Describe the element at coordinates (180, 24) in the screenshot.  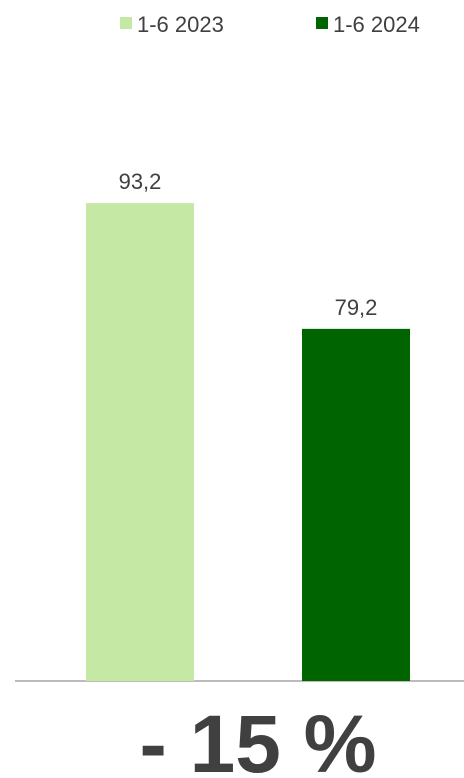
I see `legend-label: 1-6 2023` at that location.